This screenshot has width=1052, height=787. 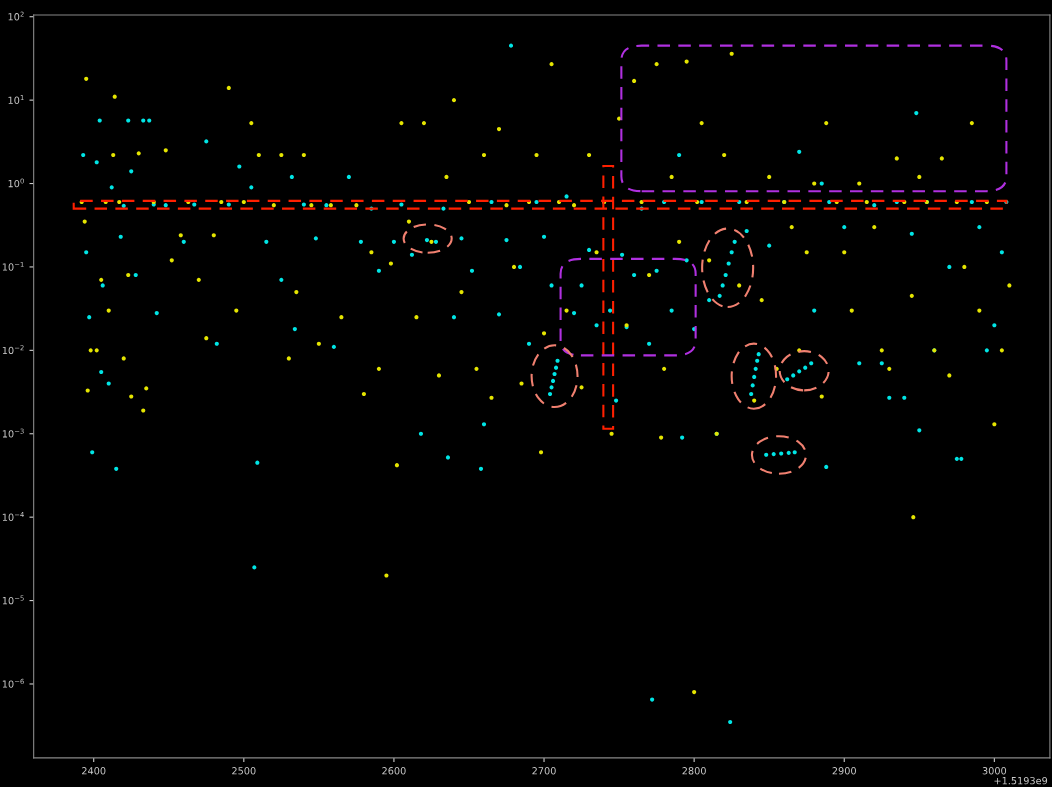 What do you see at coordinates (16, 183) in the screenshot?
I see `y-tick-label: 10$^{0}$` at bounding box center [16, 183].